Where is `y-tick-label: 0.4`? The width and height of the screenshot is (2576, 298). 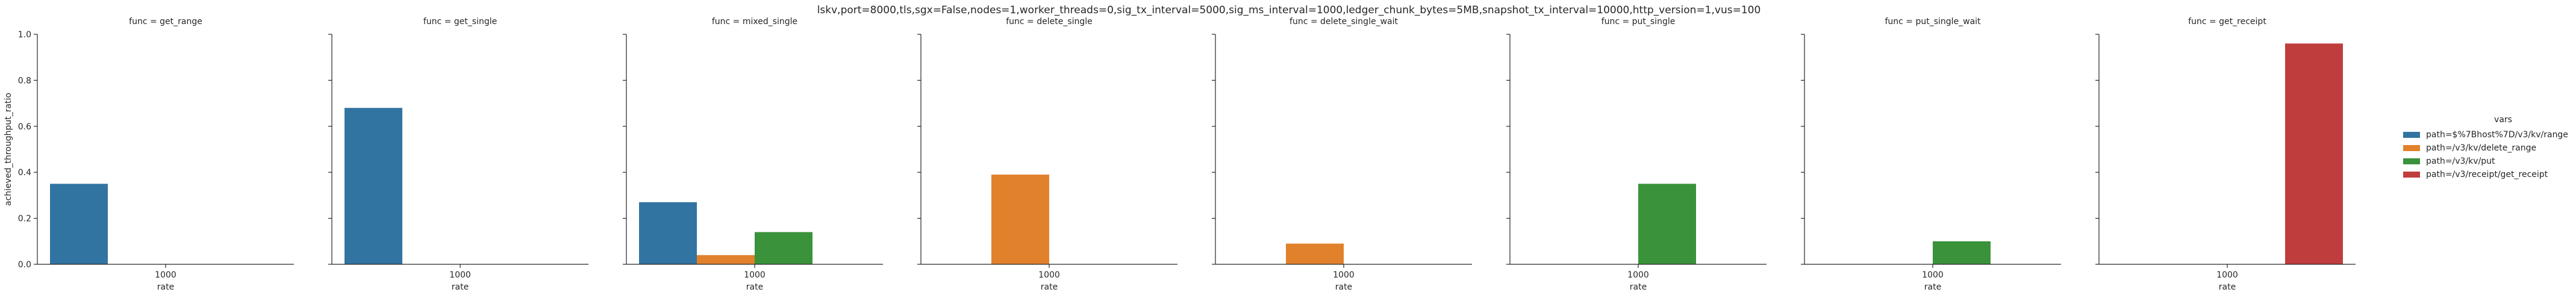
y-tick-label: 0.4 is located at coordinates (24, 173).